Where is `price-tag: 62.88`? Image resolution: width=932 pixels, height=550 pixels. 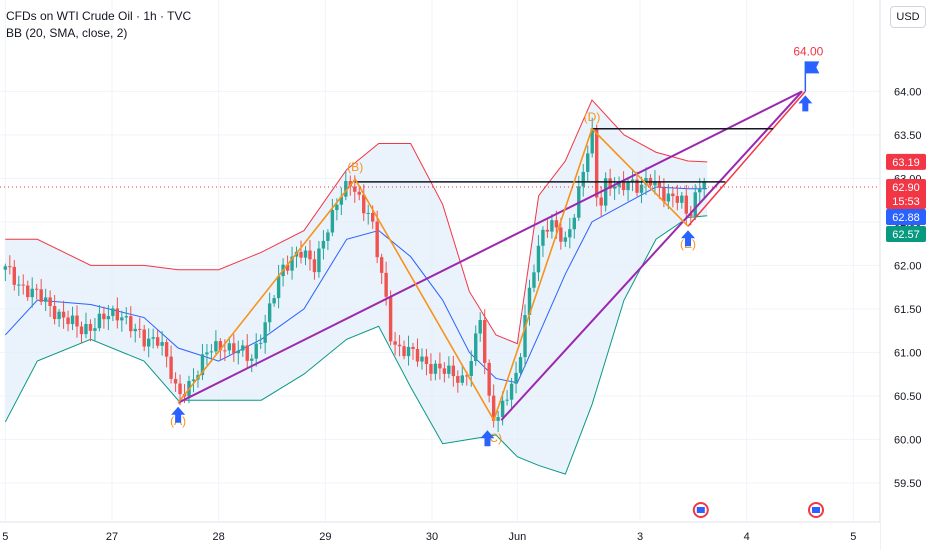
price-tag: 62.88 is located at coordinates (906, 217).